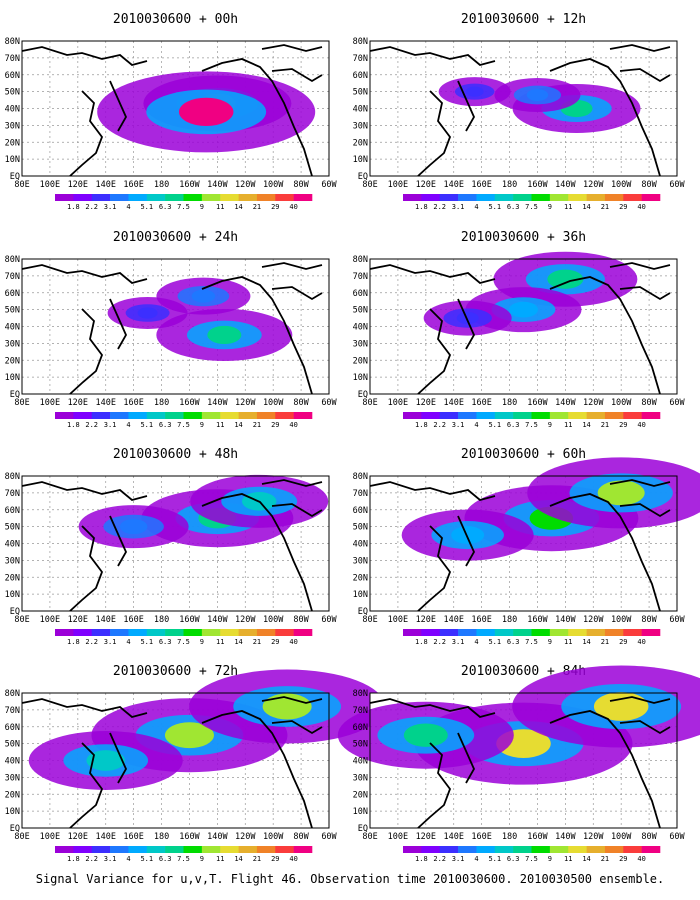 The height and width of the screenshot is (900, 700). Describe the element at coordinates (78, 837) in the screenshot. I see `x-tick-label: 120E` at that location.